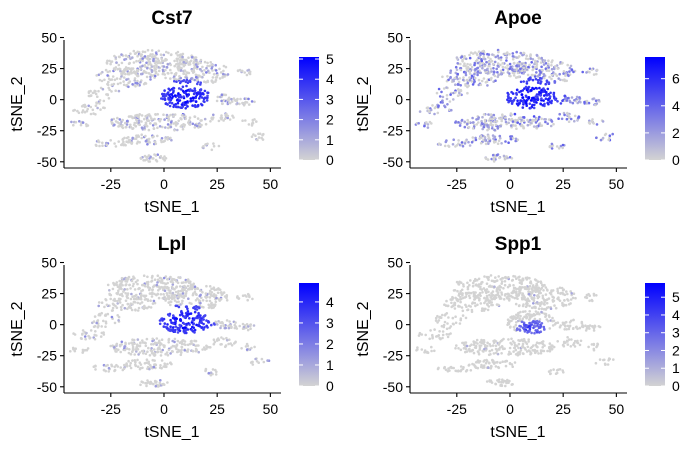 The image size is (694, 451). Describe the element at coordinates (53, 325) in the screenshot. I see `y-tick-label: 0` at that location.